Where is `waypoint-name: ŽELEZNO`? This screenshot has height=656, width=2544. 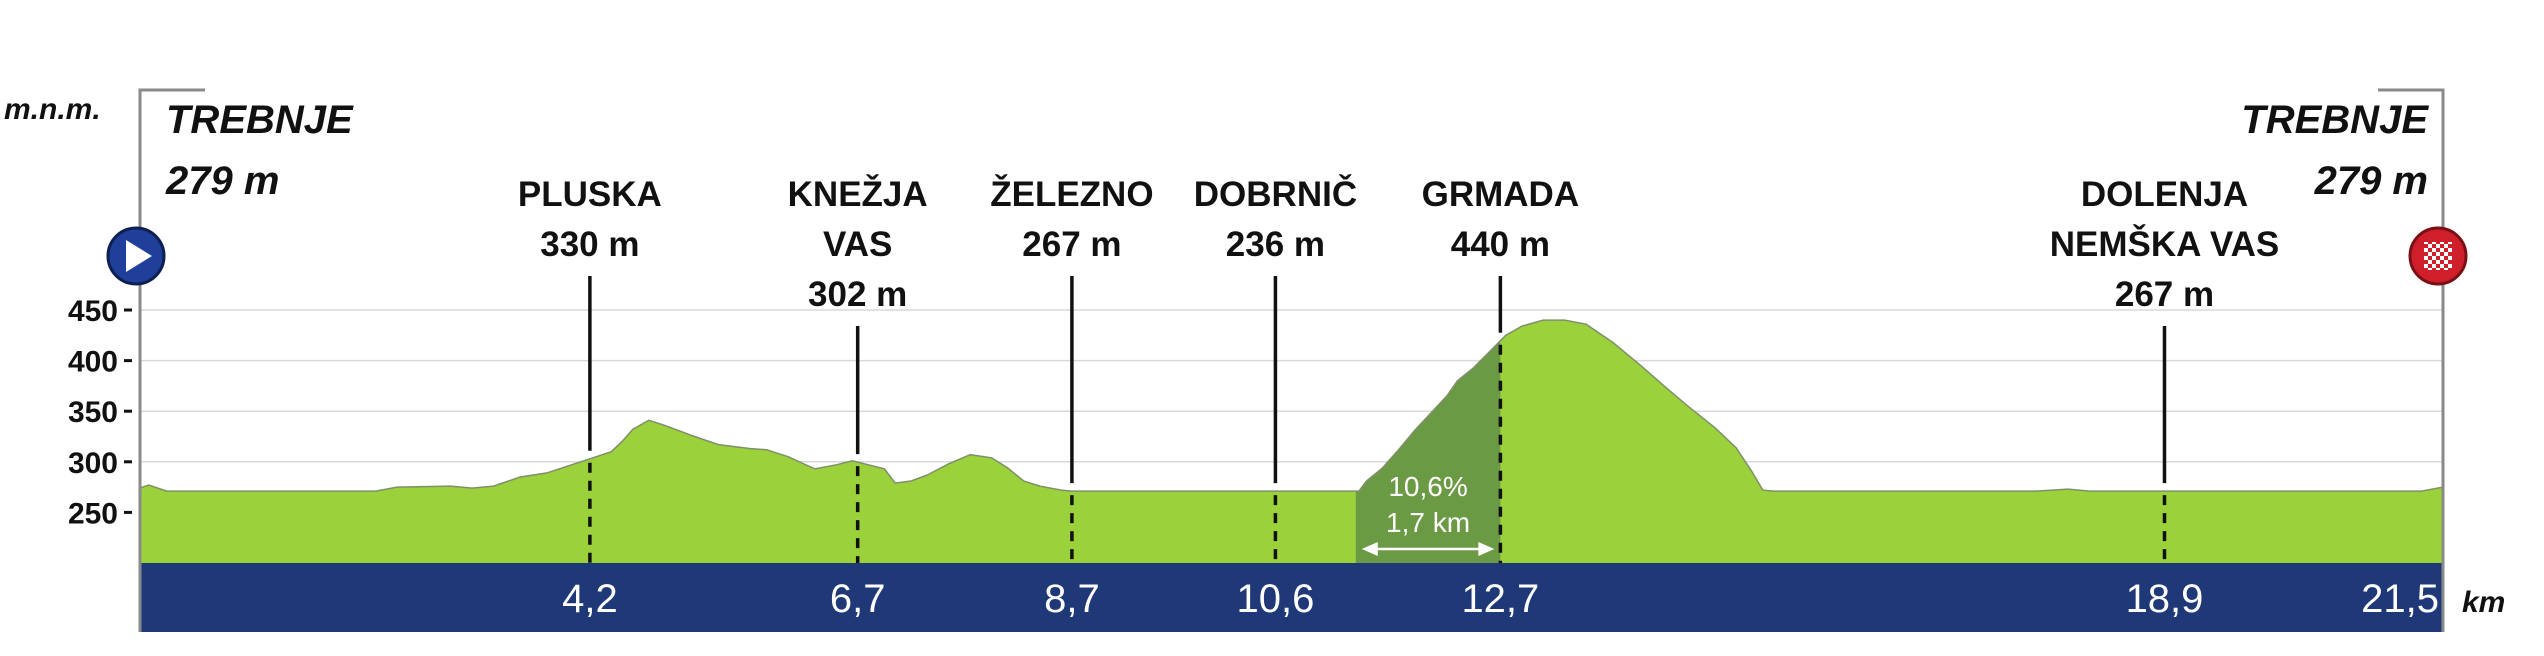 waypoint-name: ŽELEZNO is located at coordinates (1071, 194).